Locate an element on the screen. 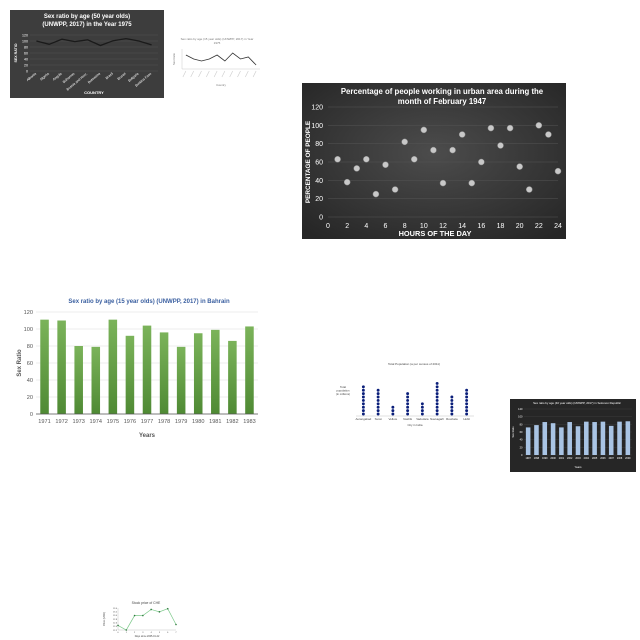 This screenshot has height=640, width=640. y-axis-label: Sex Ratio is located at coordinates (20, 363).